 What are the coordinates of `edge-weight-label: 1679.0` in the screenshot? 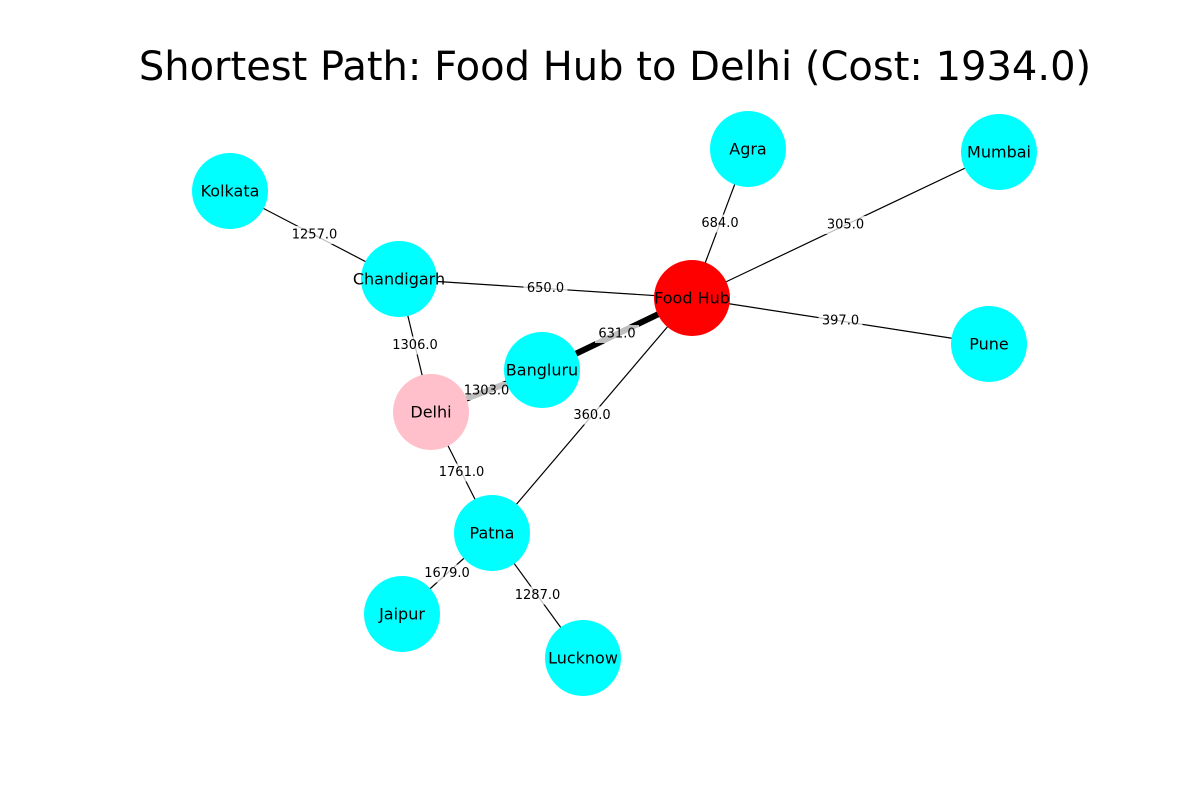 It's located at (447, 573).